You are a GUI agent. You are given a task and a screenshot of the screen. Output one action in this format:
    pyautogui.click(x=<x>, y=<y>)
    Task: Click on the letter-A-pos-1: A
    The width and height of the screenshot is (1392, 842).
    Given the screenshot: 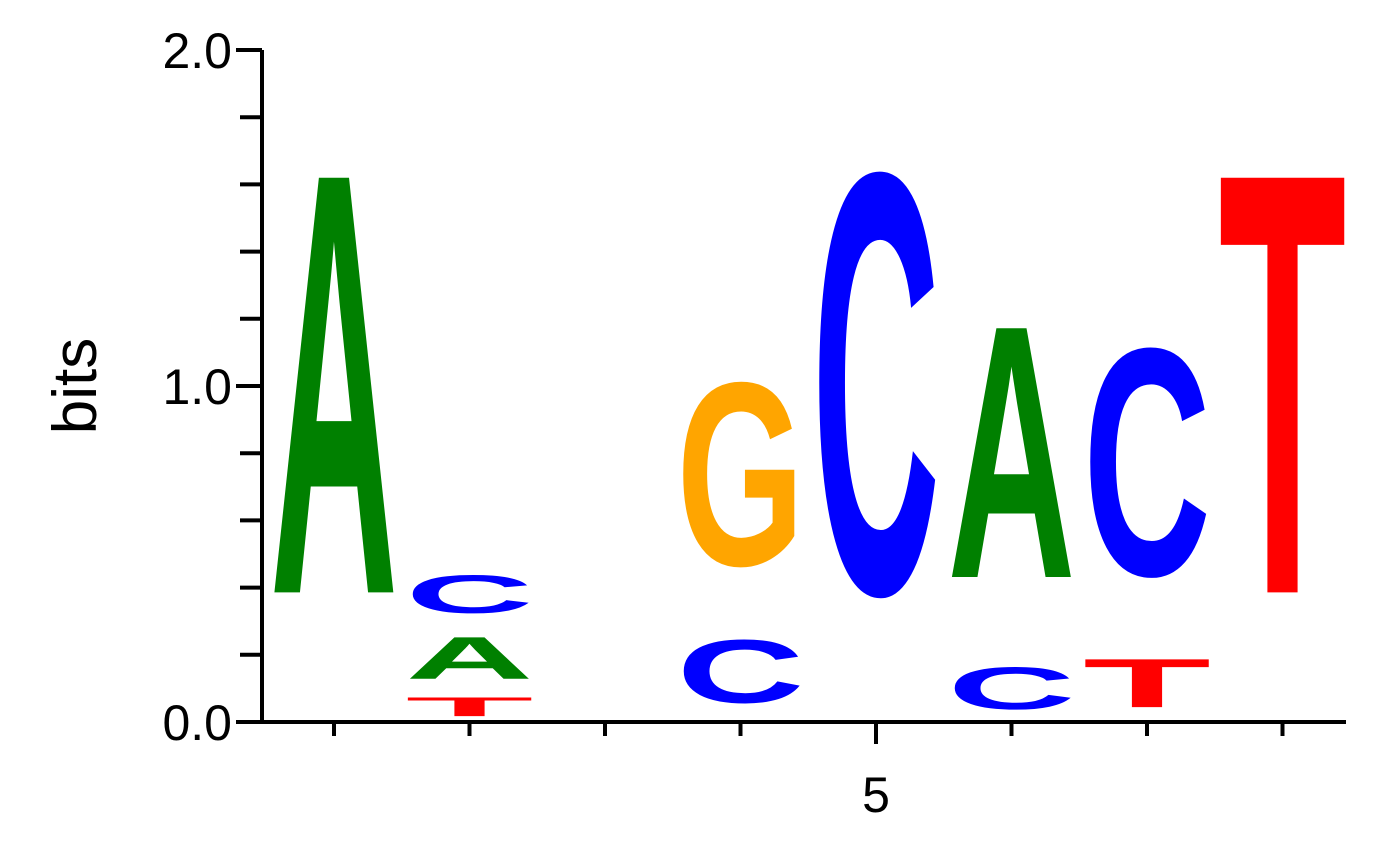 What is the action you would take?
    pyautogui.click(x=334, y=384)
    